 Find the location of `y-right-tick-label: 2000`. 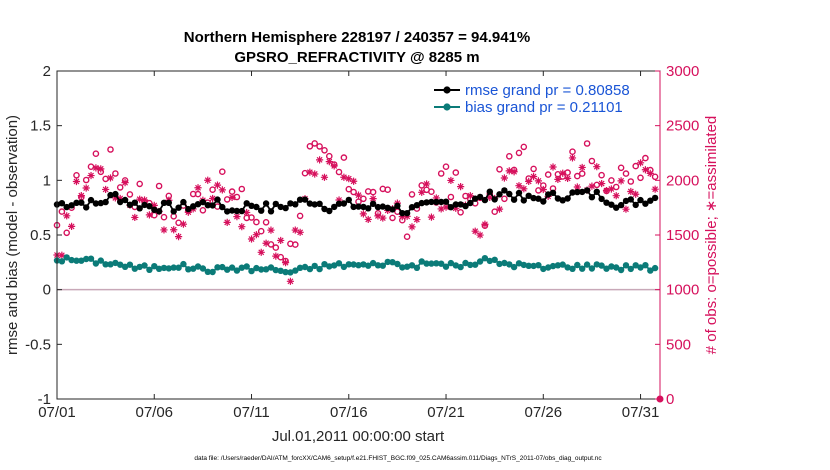

y-right-tick-label: 2000 is located at coordinates (682, 180).